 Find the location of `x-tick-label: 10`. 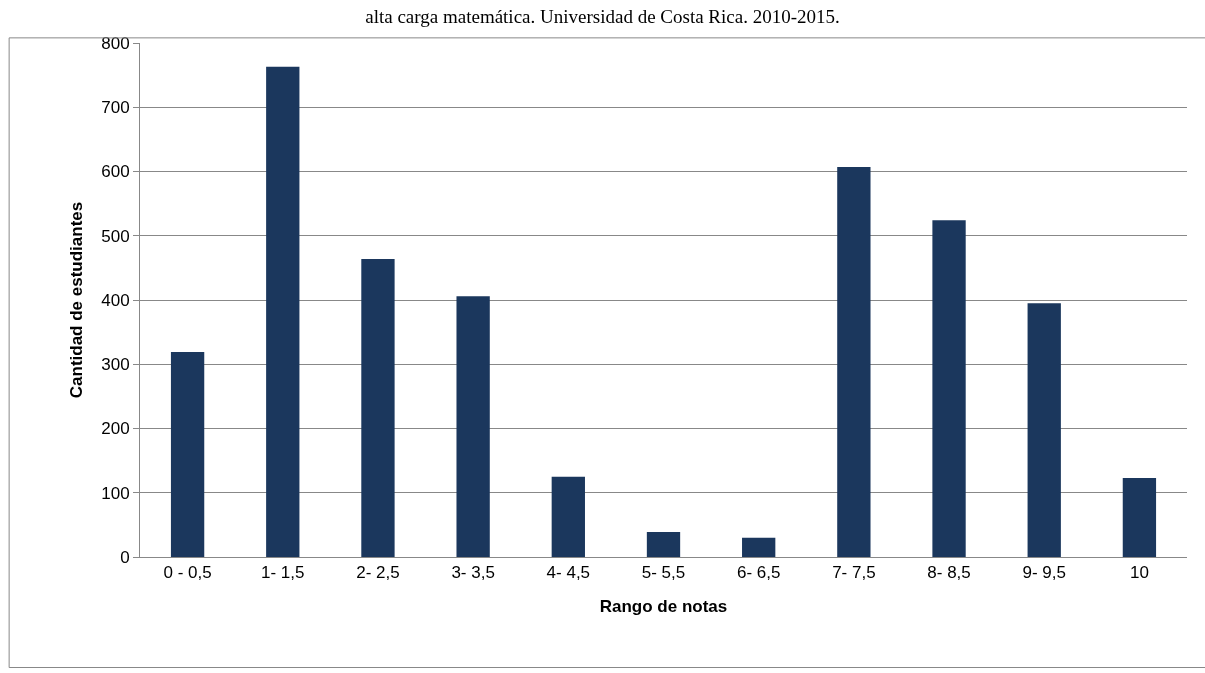

x-tick-label: 10 is located at coordinates (1139, 573).